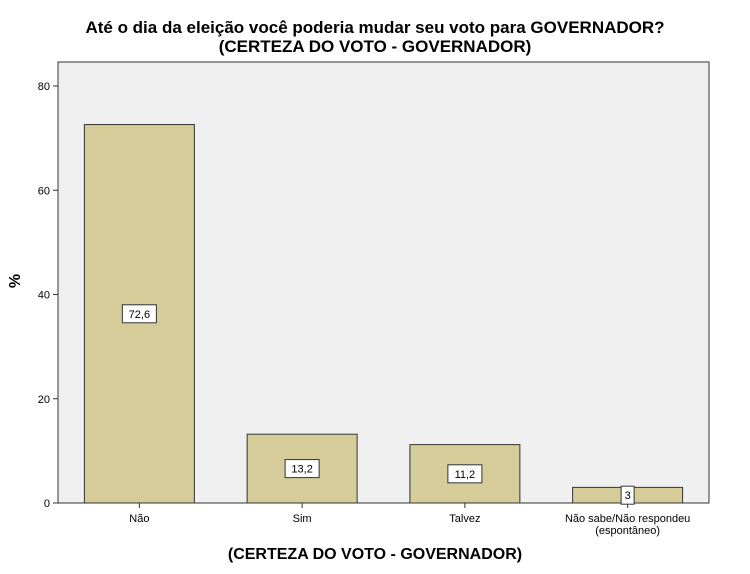 This screenshot has height=574, width=750. I want to click on y-tick-label: 60, so click(44, 191).